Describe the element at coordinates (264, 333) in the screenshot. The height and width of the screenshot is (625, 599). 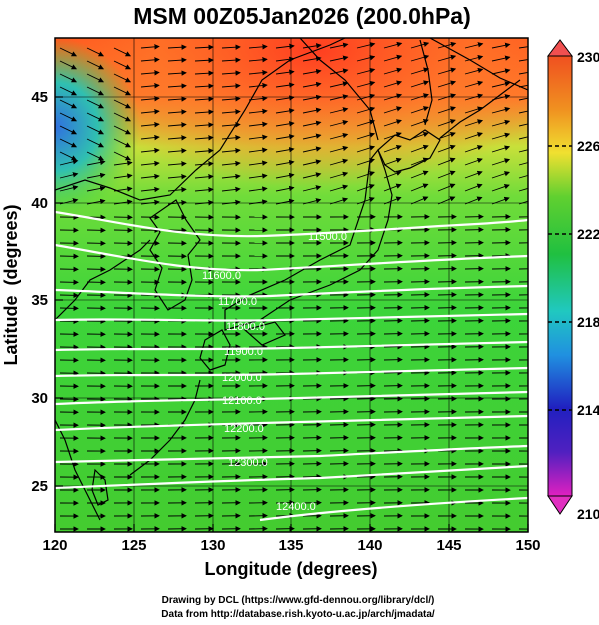
I see `coast-shikoku` at that location.